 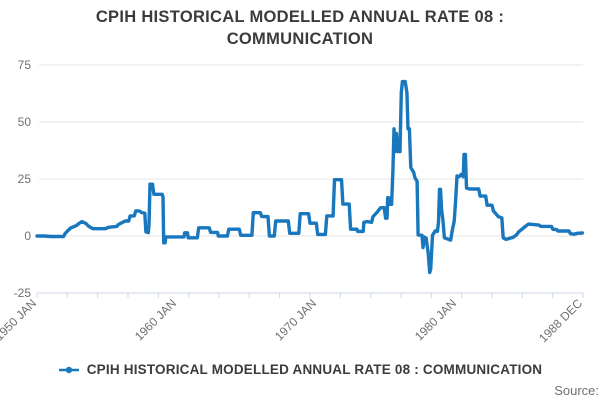 What do you see at coordinates (295, 319) in the screenshot?
I see `x-axis-tick-label: 1970 JAN` at bounding box center [295, 319].